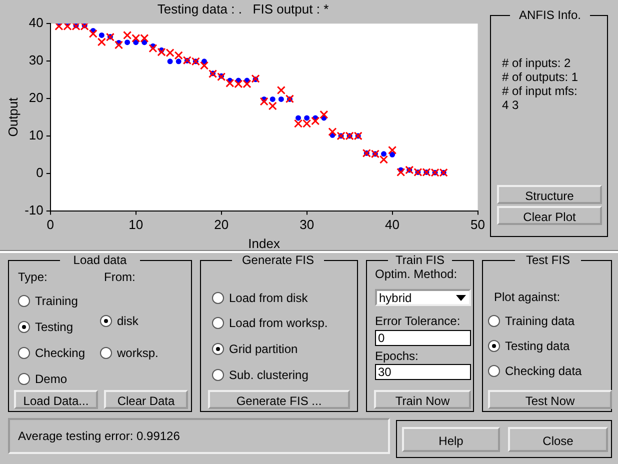 The width and height of the screenshot is (618, 464). Describe the element at coordinates (558, 439) in the screenshot. I see `text: Close` at that location.